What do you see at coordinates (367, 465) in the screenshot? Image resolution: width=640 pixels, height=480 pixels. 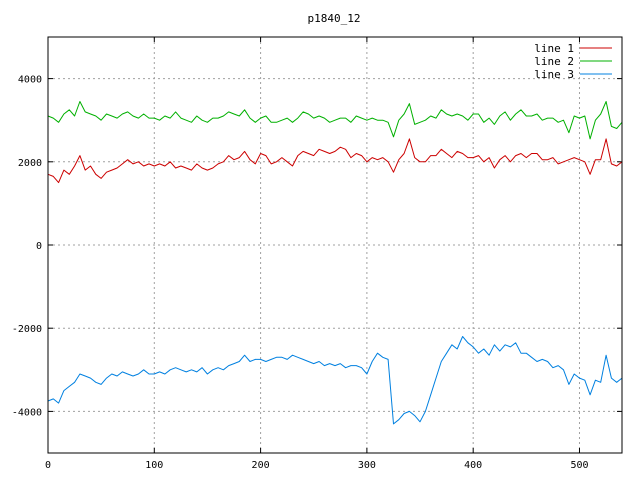 I see `x-tick-label: 300` at bounding box center [367, 465].